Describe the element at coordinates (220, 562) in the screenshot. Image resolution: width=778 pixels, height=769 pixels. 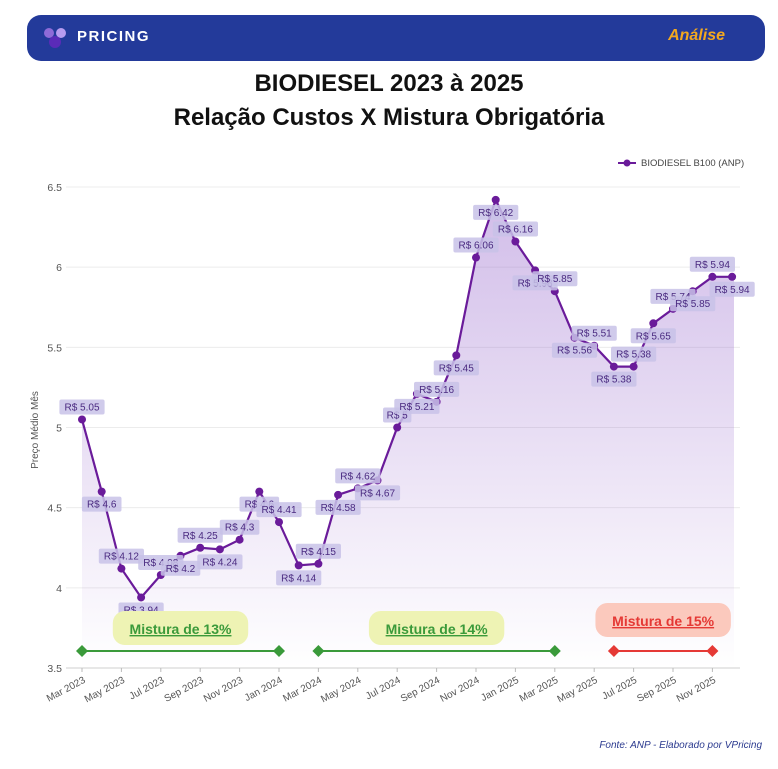
I see `data-label: R$ 4.24` at that location.